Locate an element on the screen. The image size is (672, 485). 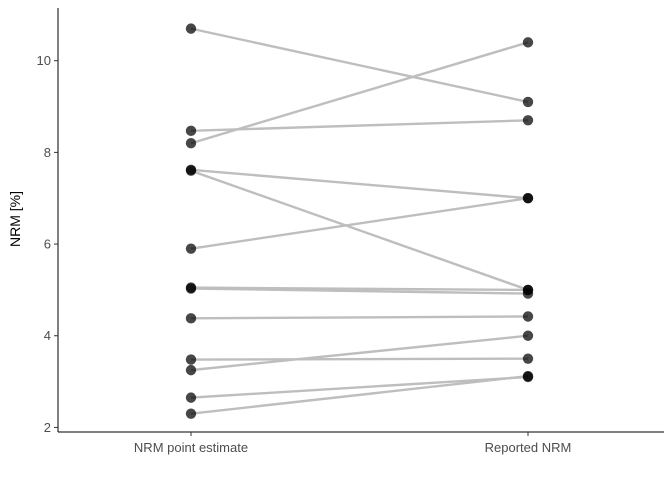
y-tick-label-2: 2 is located at coordinates (47, 427).